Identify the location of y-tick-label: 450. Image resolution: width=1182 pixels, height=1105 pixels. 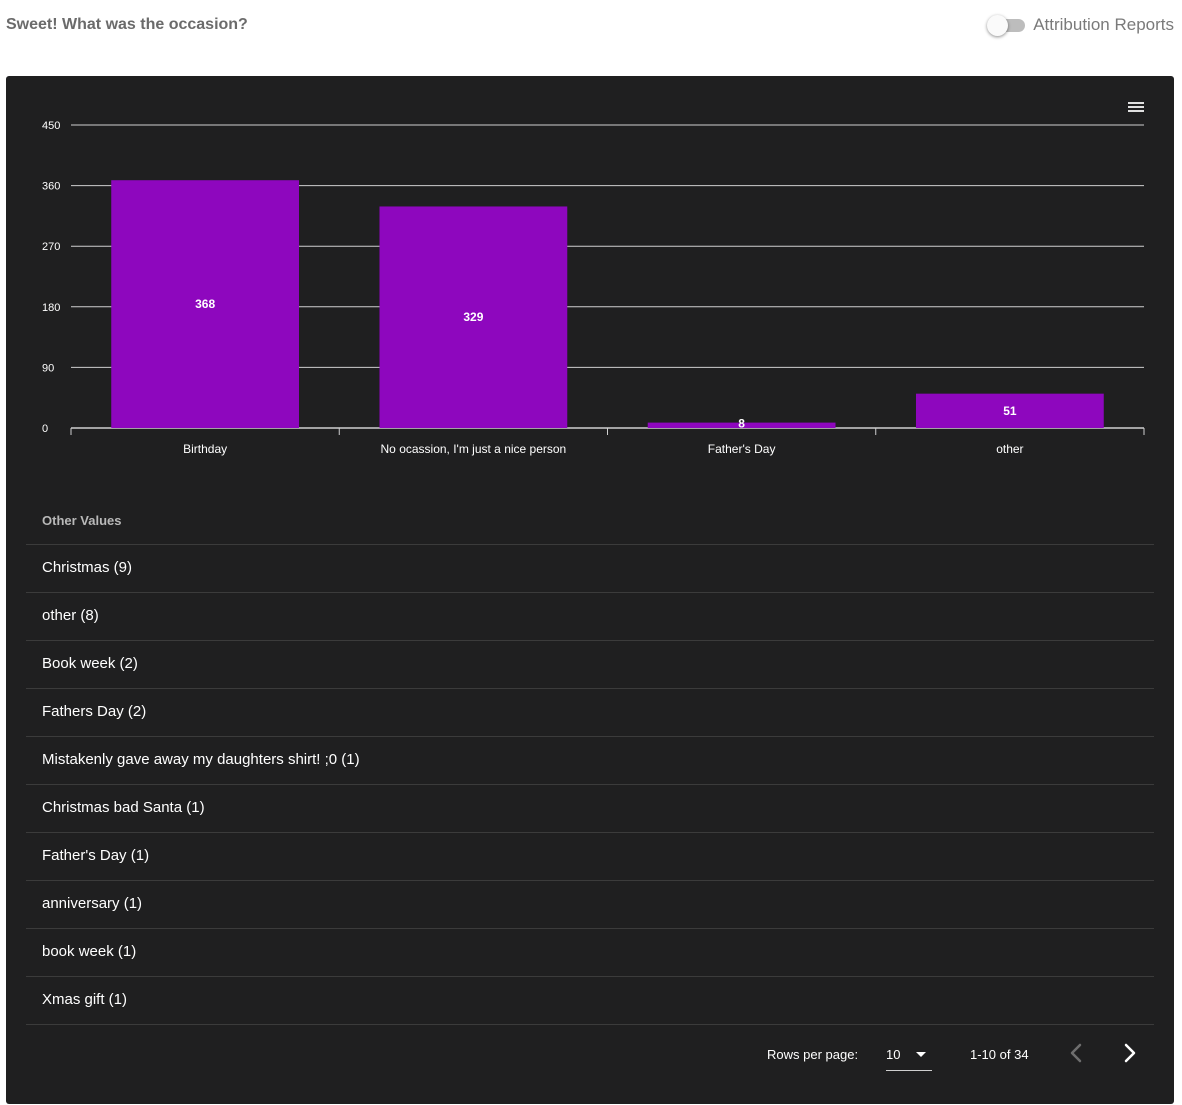
(51, 126).